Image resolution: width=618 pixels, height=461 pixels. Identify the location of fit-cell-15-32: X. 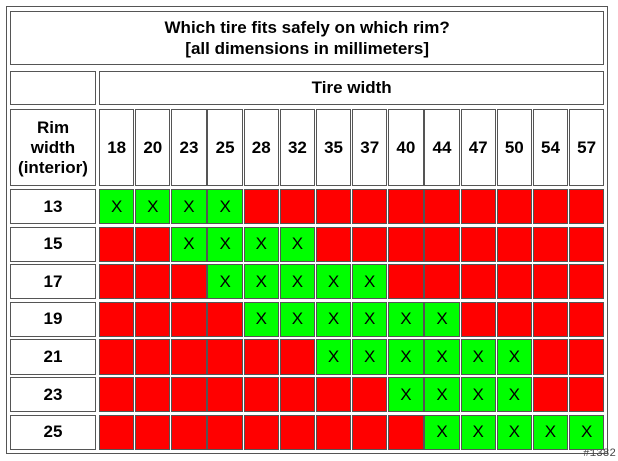
(297, 244).